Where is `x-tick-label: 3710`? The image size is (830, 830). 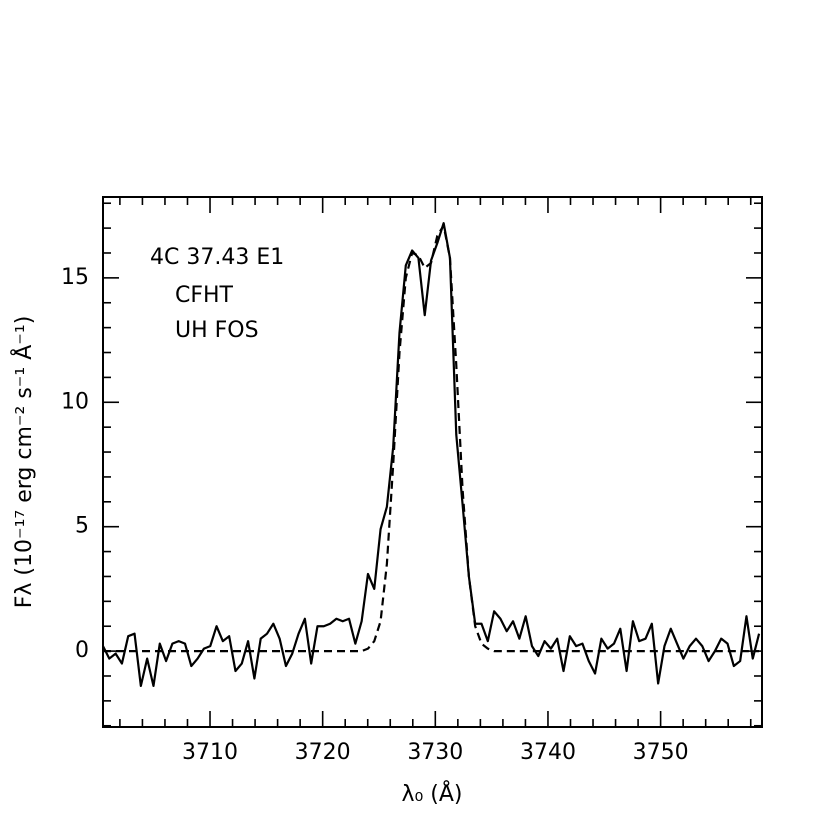
x-tick-label: 3710 is located at coordinates (210, 752).